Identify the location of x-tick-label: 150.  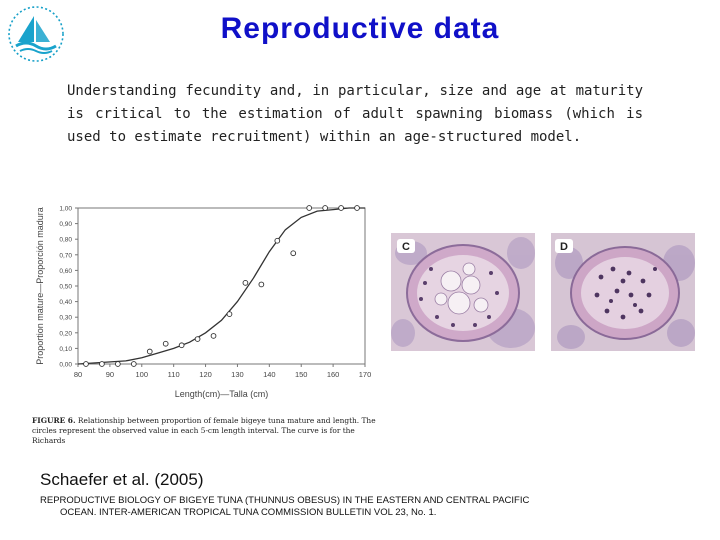
(301, 374).